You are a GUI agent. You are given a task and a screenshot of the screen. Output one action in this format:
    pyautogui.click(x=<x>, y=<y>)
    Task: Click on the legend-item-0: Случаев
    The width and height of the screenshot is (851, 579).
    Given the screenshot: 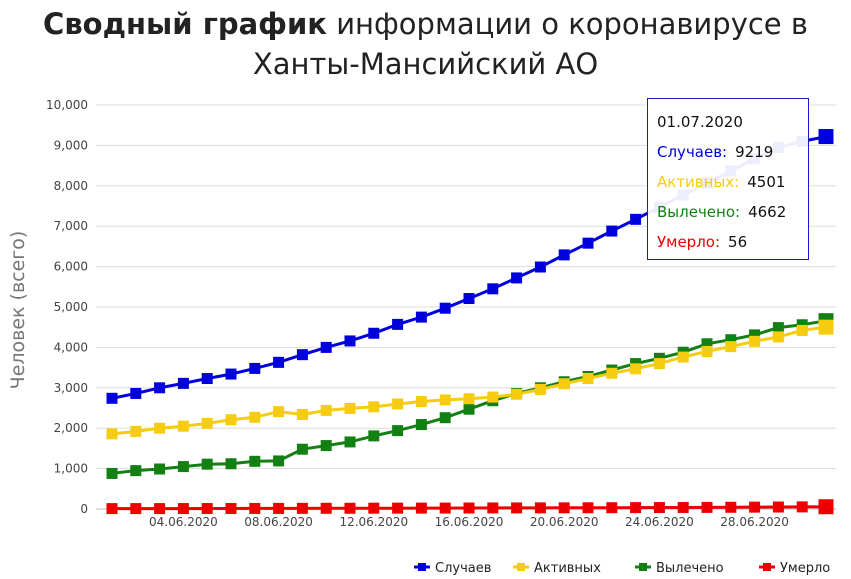 What is the action you would take?
    pyautogui.click(x=452, y=568)
    